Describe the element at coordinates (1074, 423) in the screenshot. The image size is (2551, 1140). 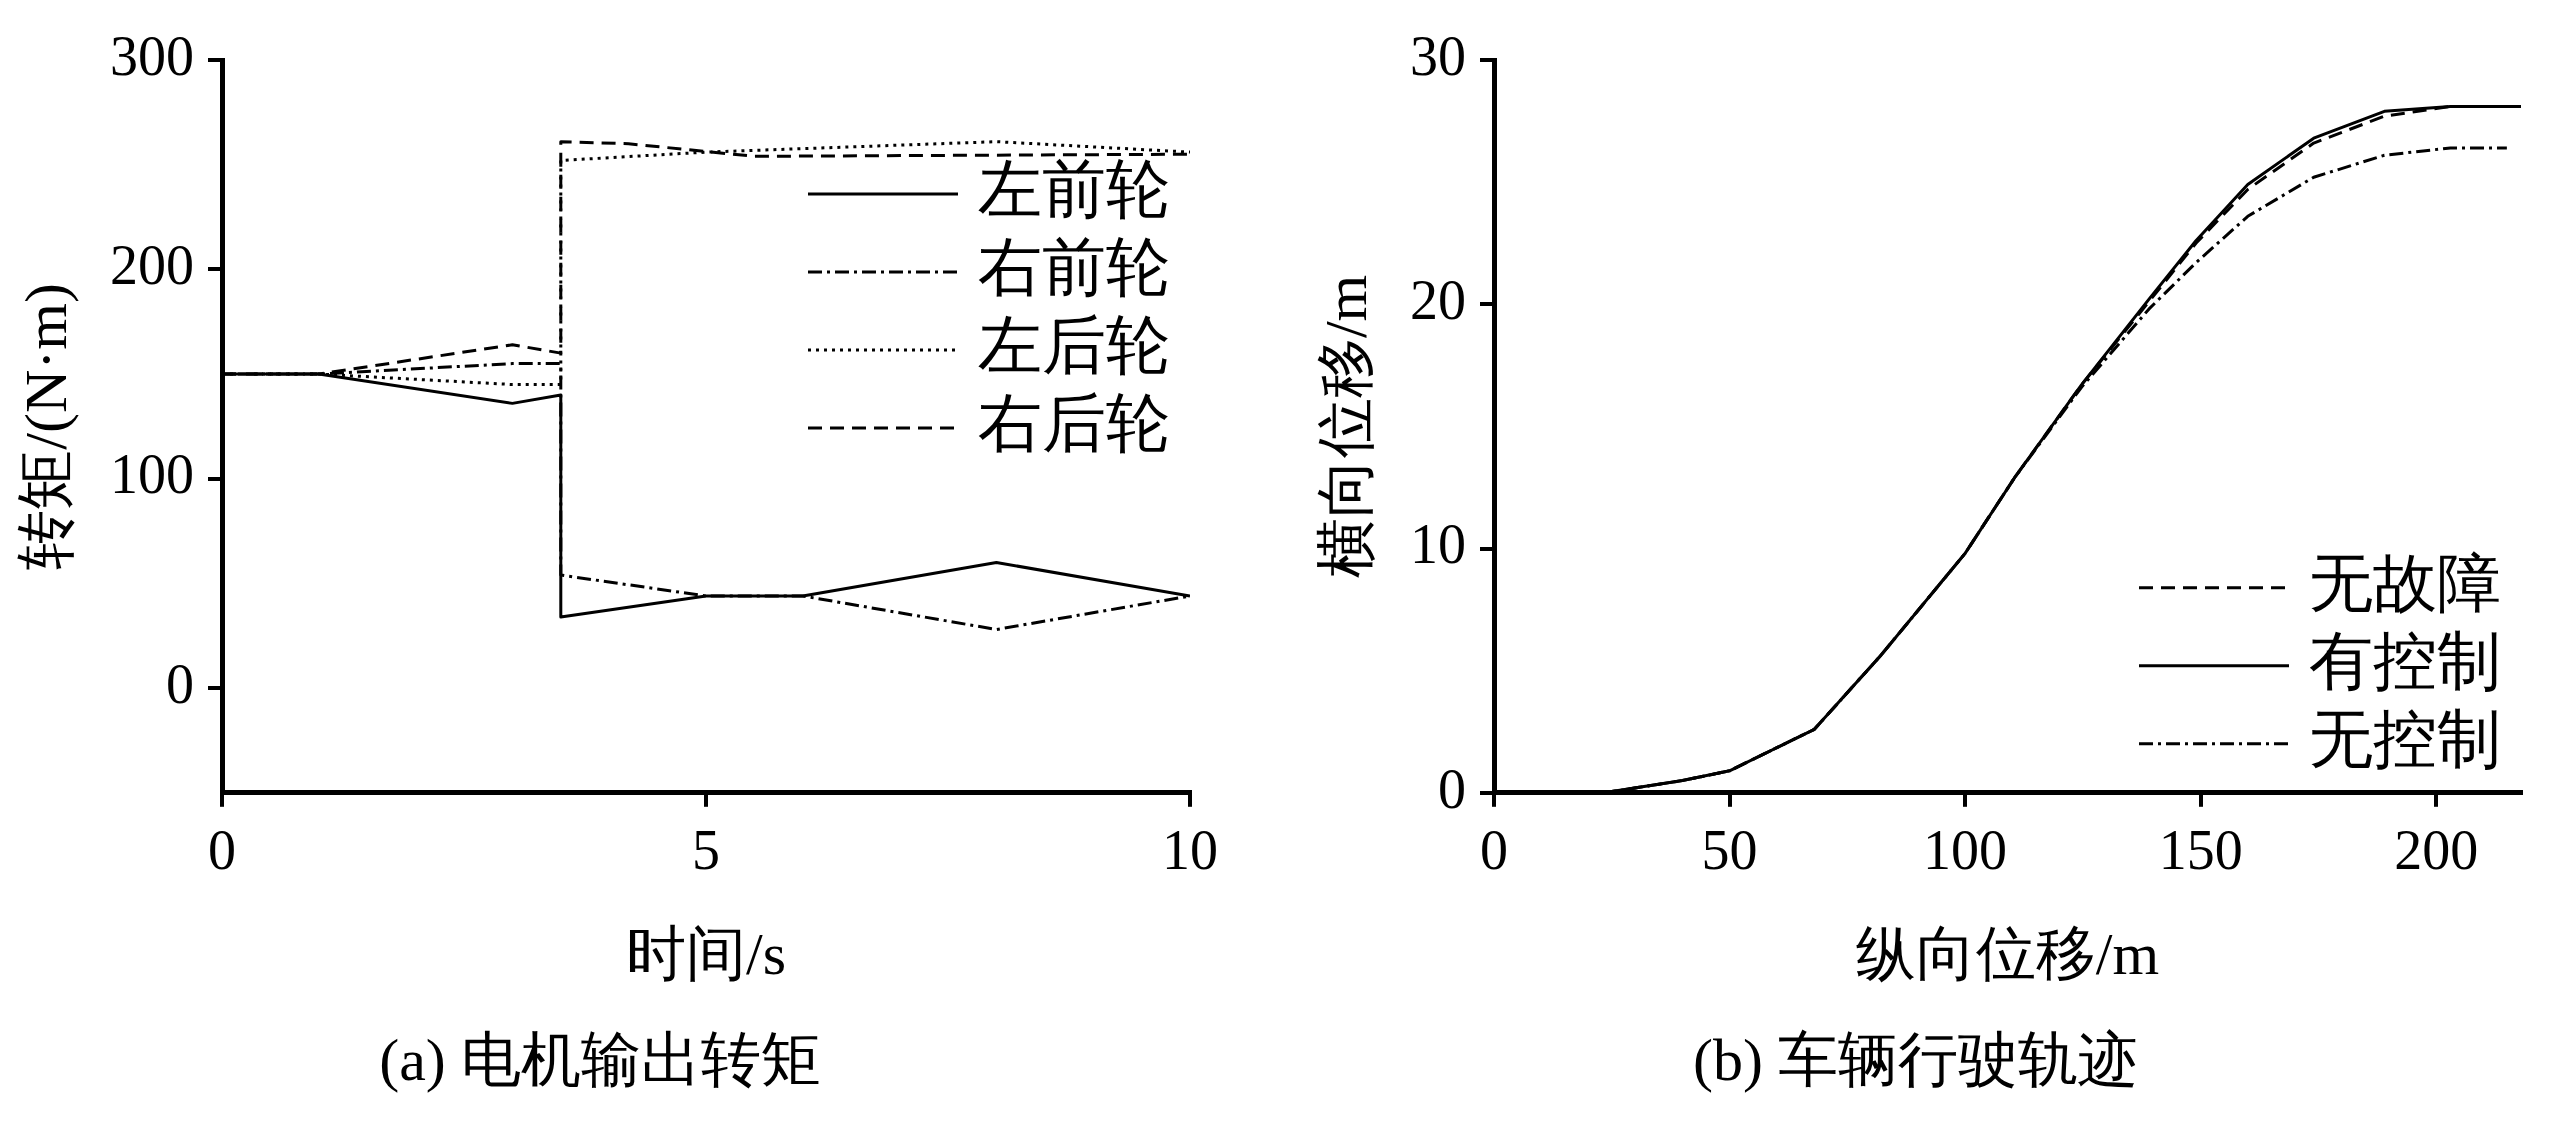
I see `legend-label: 右后轮` at that location.